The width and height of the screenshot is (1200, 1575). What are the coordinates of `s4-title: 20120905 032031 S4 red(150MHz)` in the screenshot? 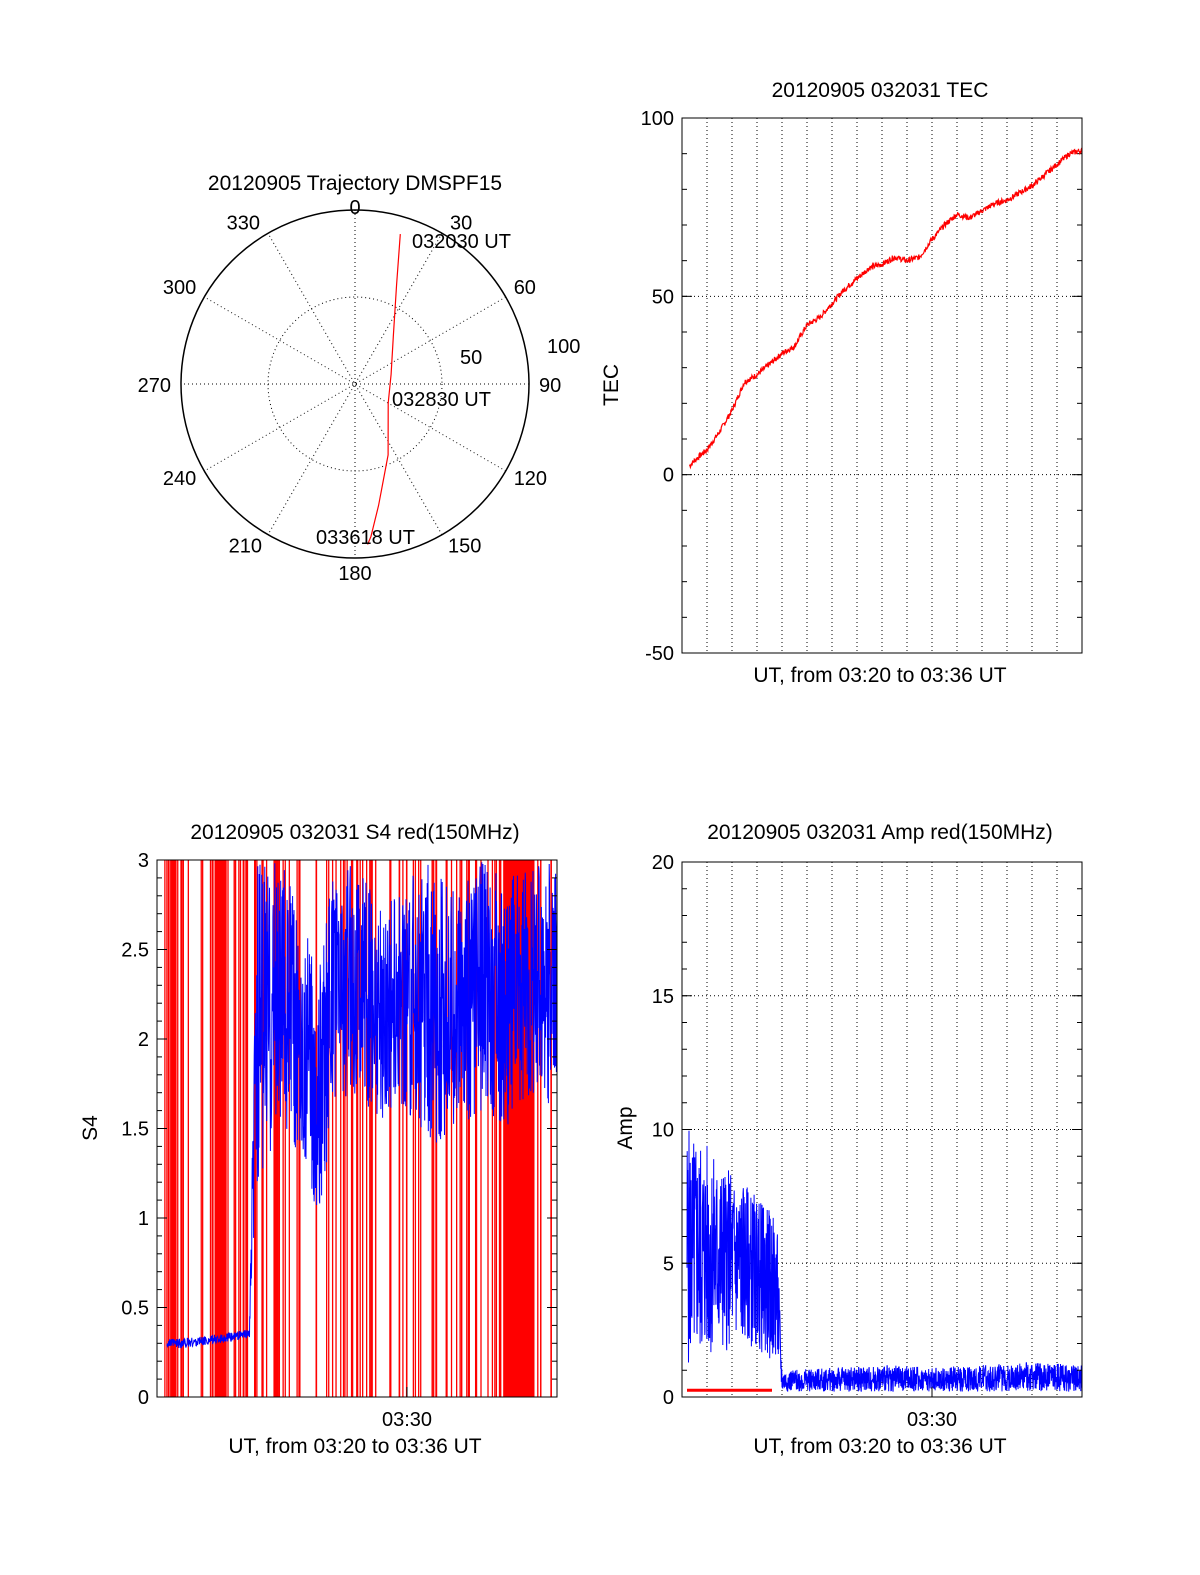 It's located at (354, 832).